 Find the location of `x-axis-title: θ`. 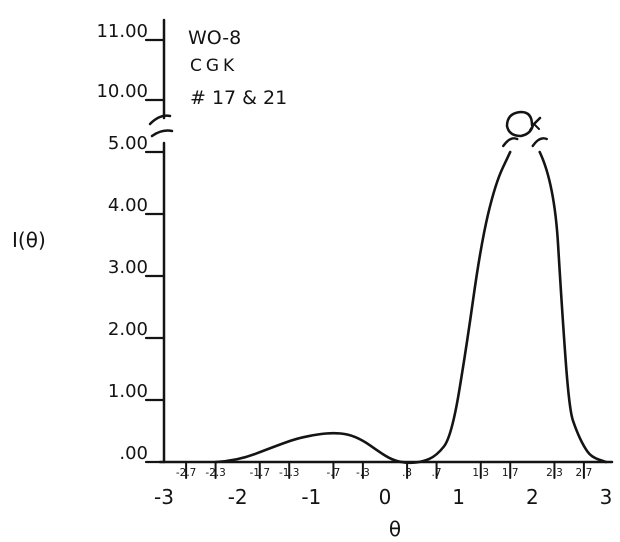

x-axis-title: θ is located at coordinates (395, 529).